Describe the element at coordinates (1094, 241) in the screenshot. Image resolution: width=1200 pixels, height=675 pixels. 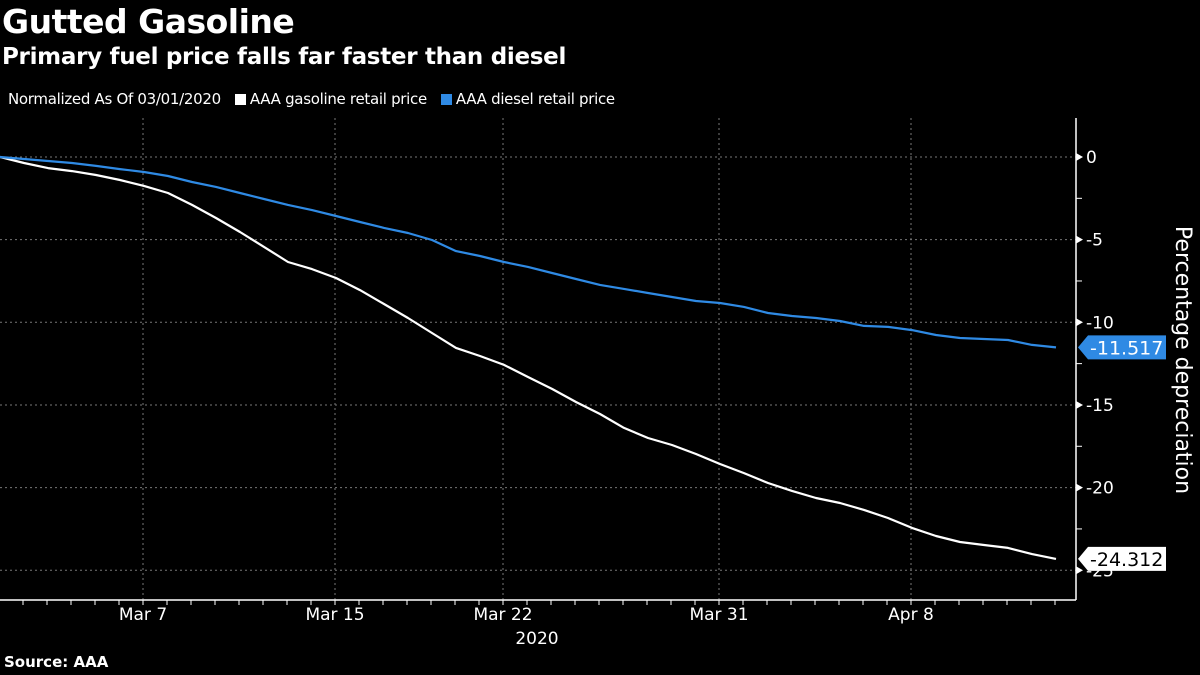
I see `y-tick-label: -5` at that location.